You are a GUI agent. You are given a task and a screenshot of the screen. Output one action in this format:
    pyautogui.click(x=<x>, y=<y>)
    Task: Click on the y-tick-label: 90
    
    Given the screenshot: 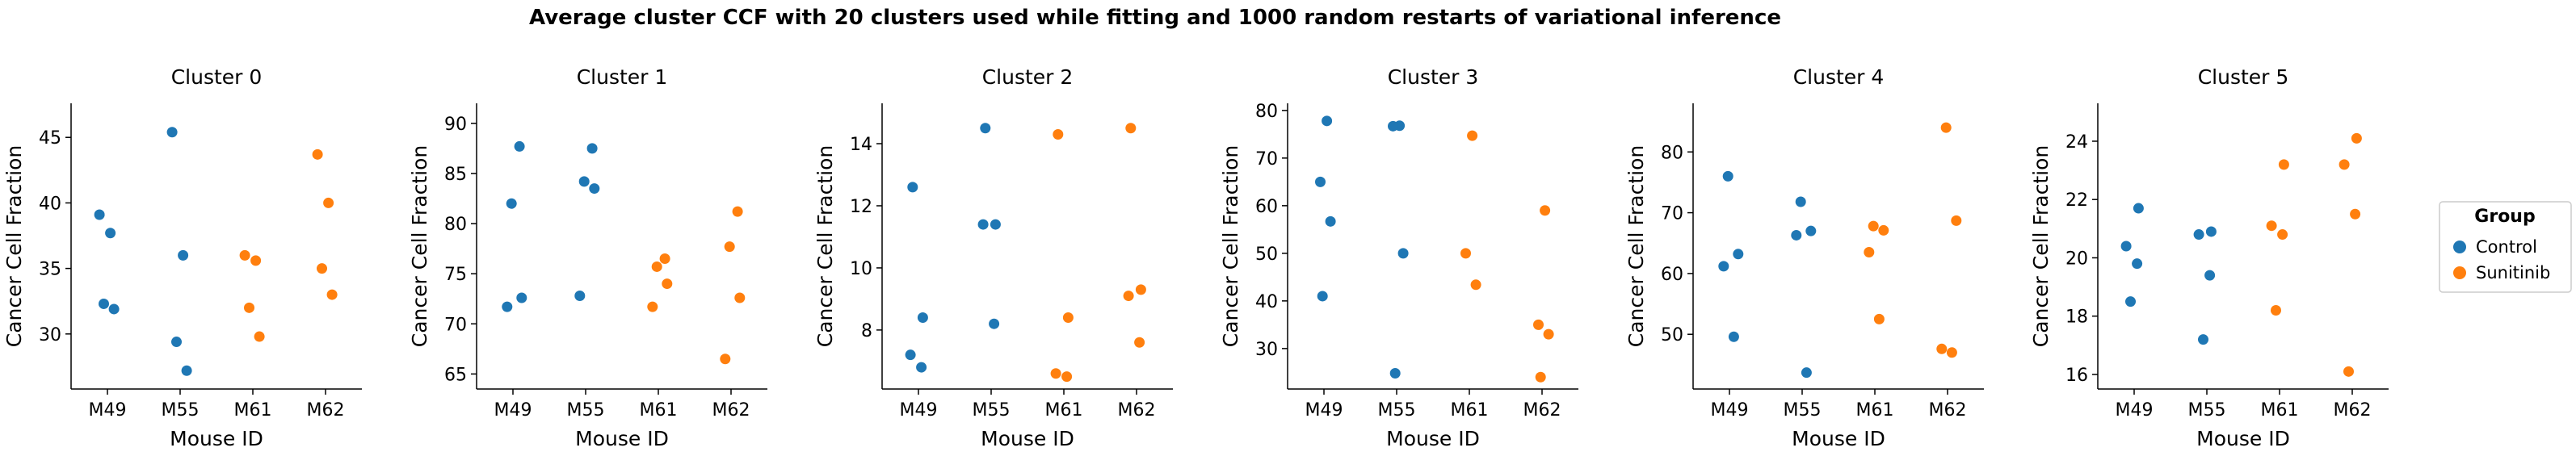 What is the action you would take?
    pyautogui.click(x=455, y=125)
    